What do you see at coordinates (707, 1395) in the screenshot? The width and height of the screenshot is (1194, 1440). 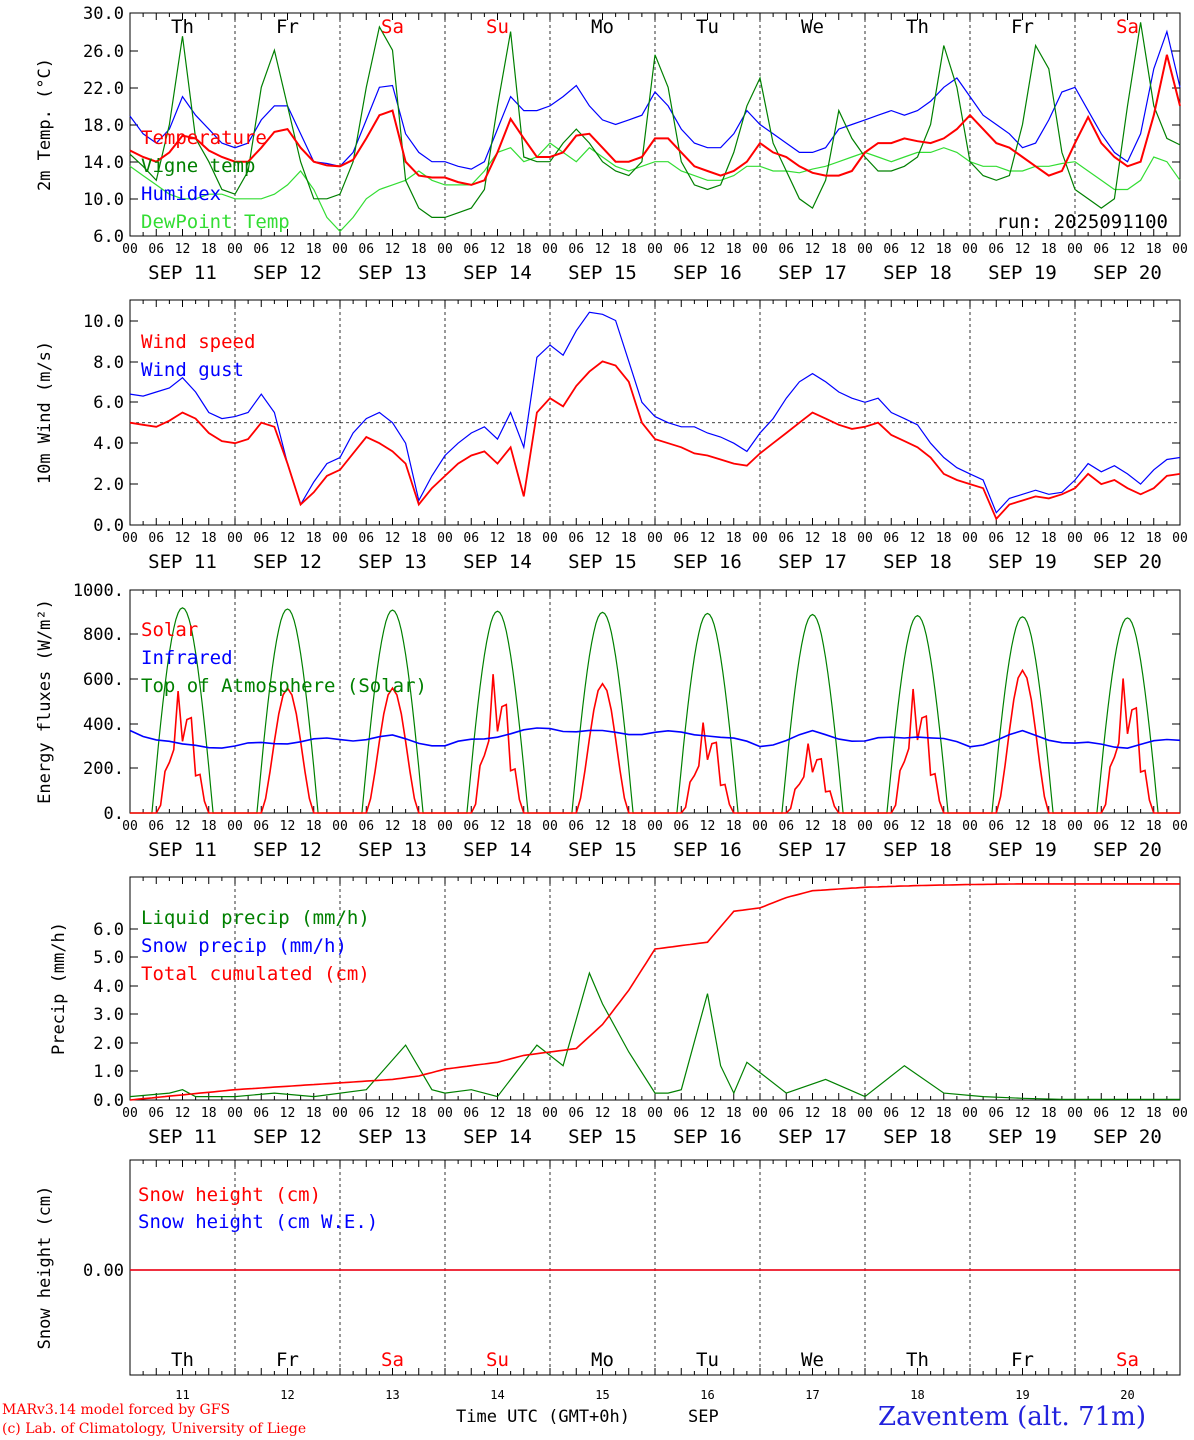 I see `day-number-label: 16` at bounding box center [707, 1395].